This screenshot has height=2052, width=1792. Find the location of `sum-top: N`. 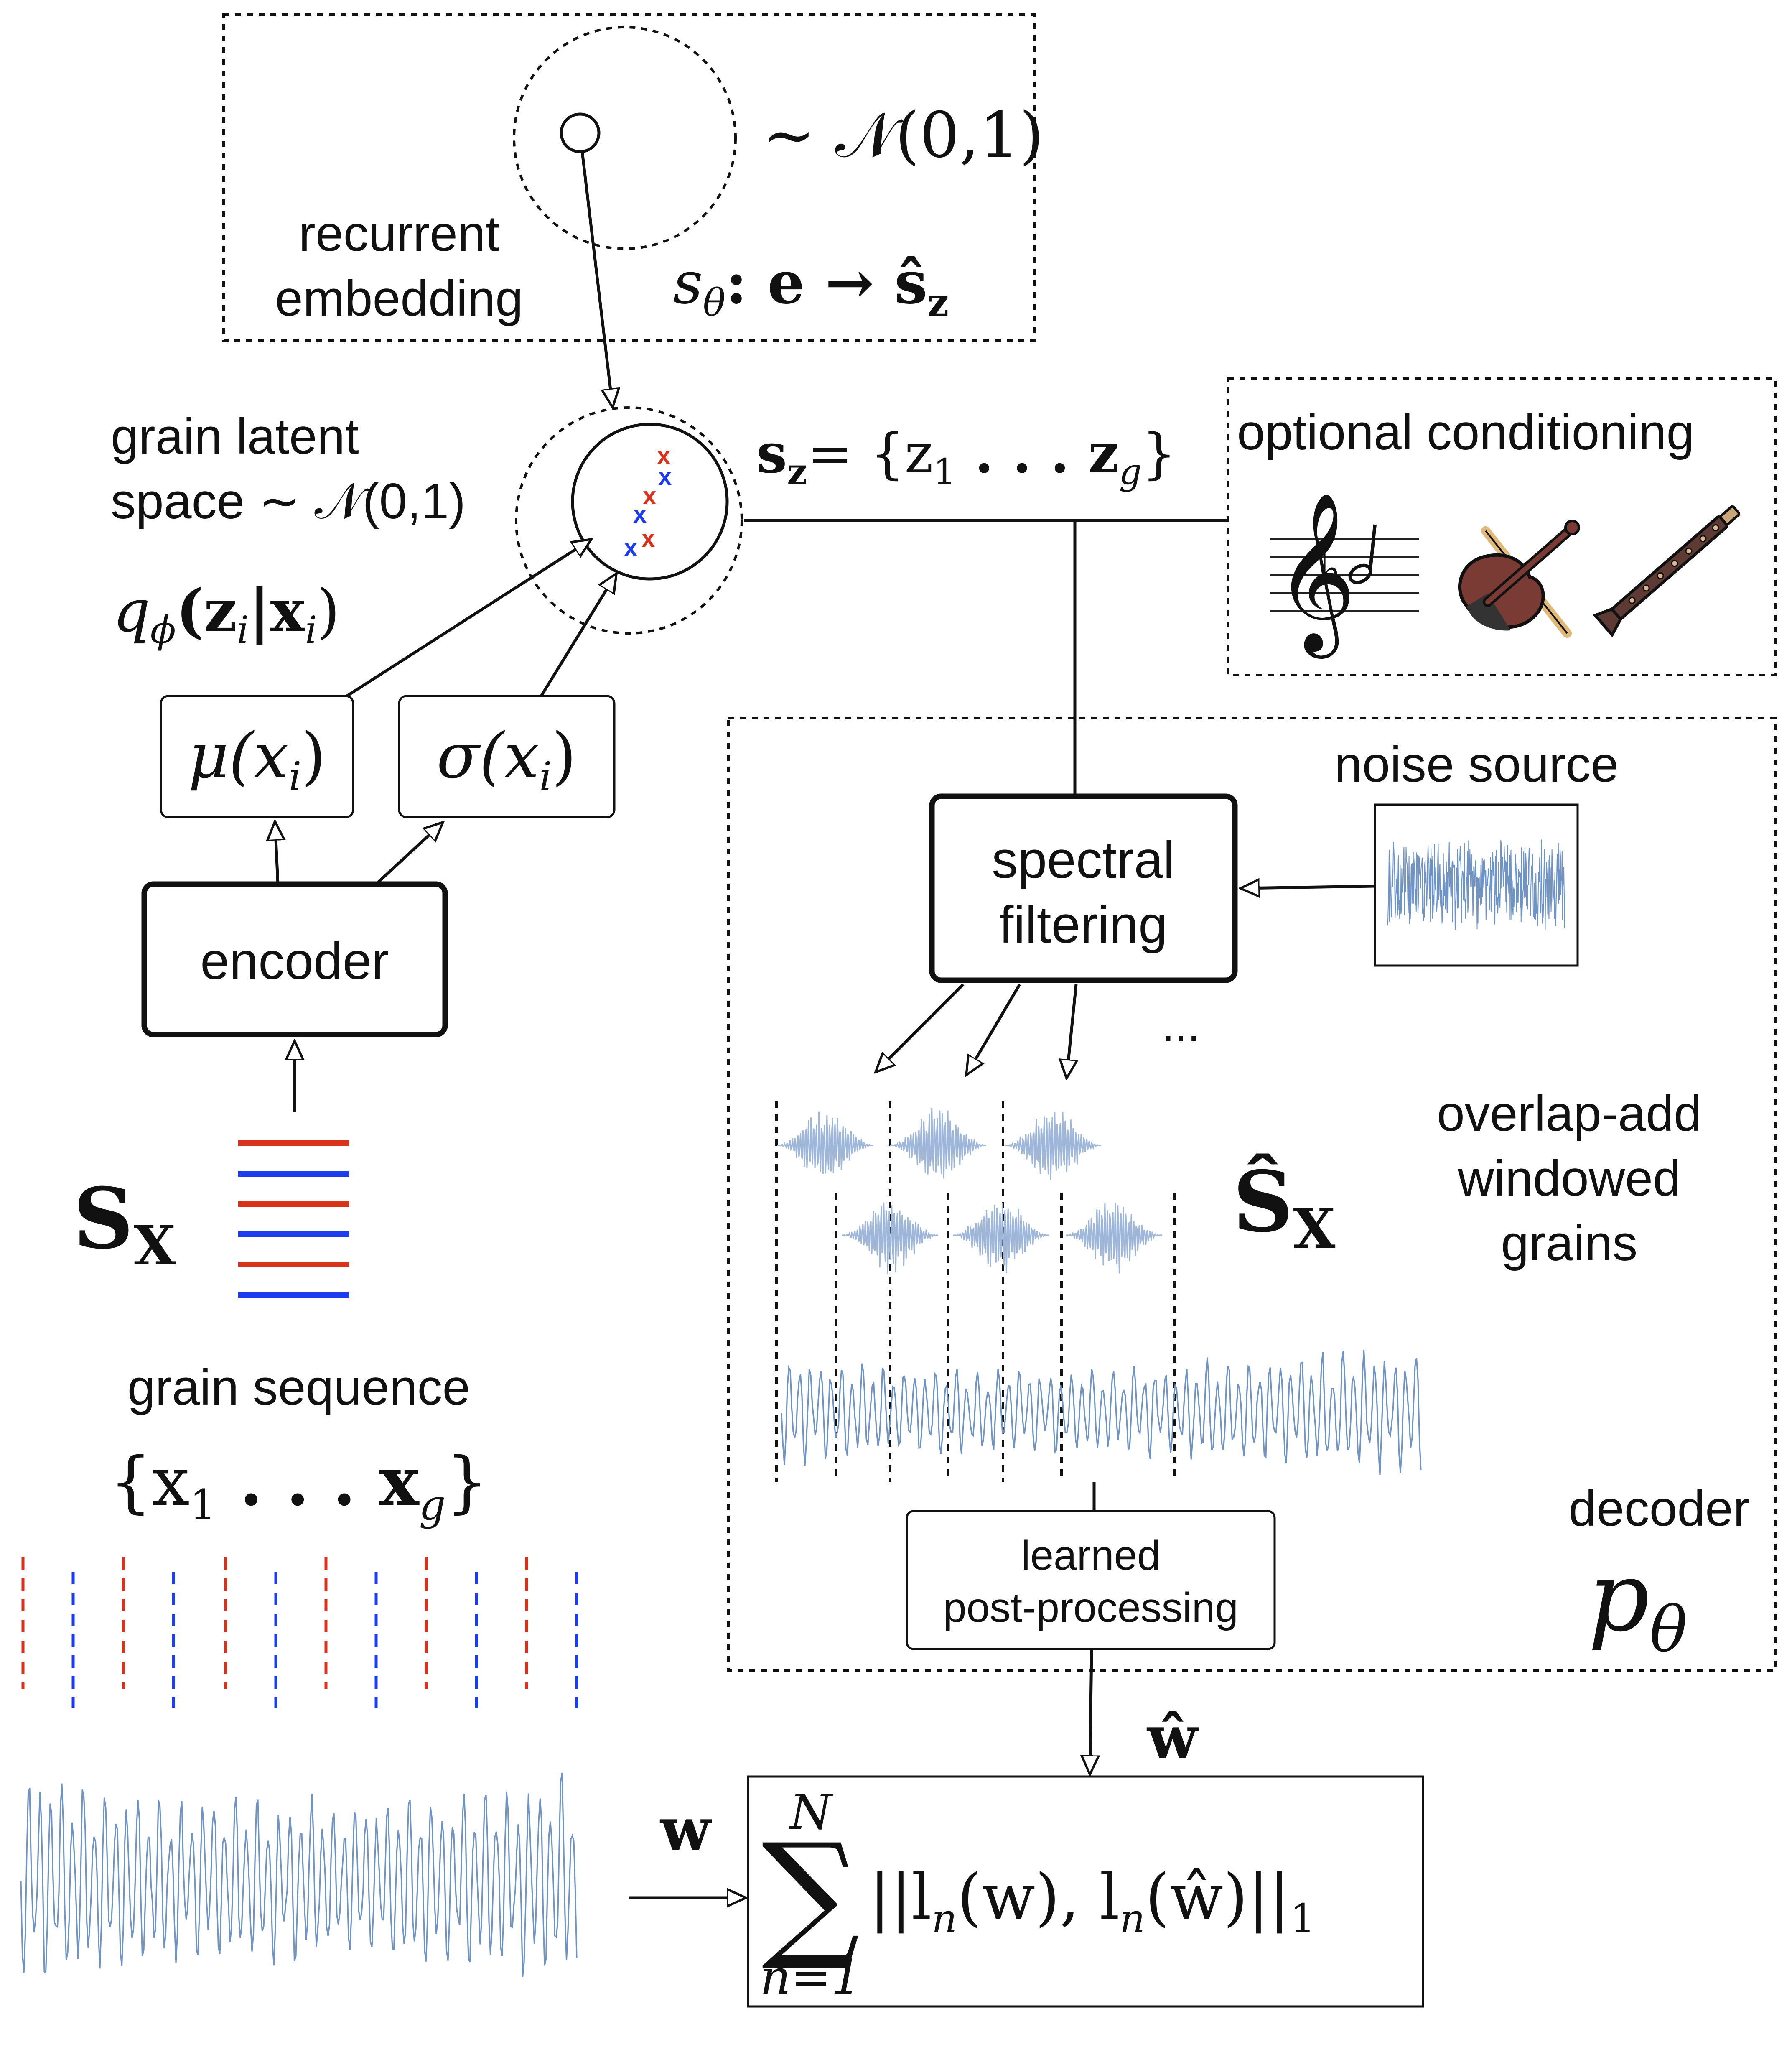

sum-top: N is located at coordinates (811, 1812).